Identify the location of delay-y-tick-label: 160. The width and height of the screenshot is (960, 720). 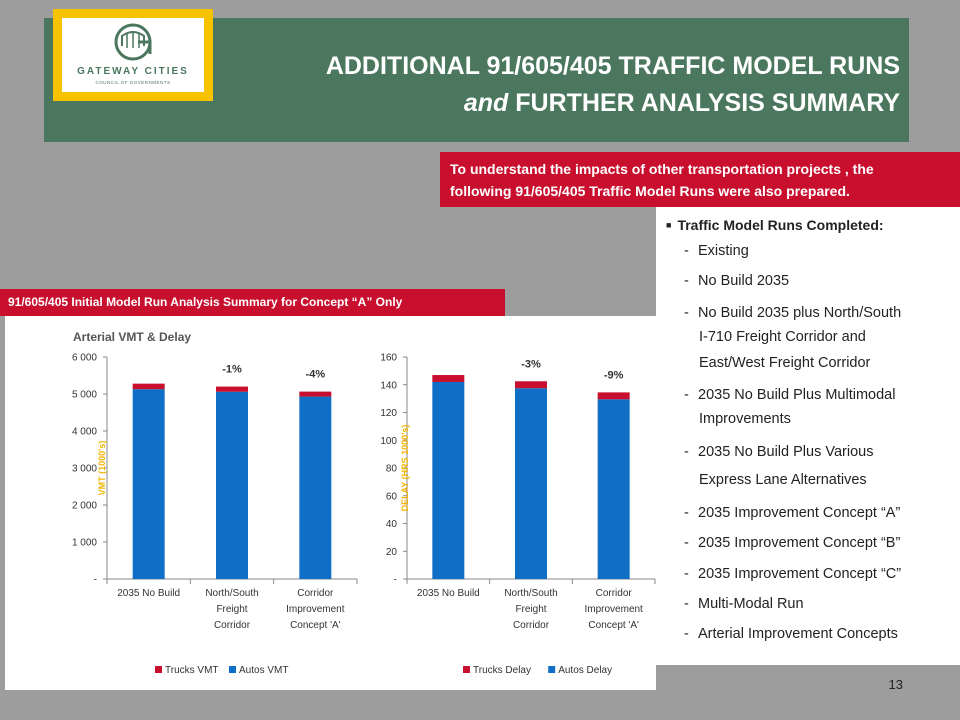
(388, 358).